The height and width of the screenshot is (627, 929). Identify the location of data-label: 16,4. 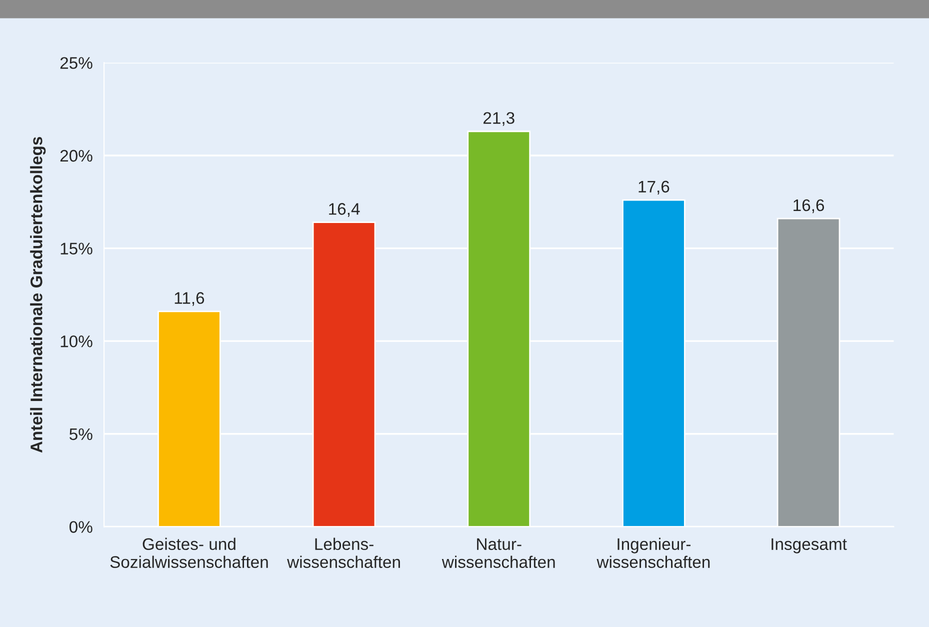
(344, 210).